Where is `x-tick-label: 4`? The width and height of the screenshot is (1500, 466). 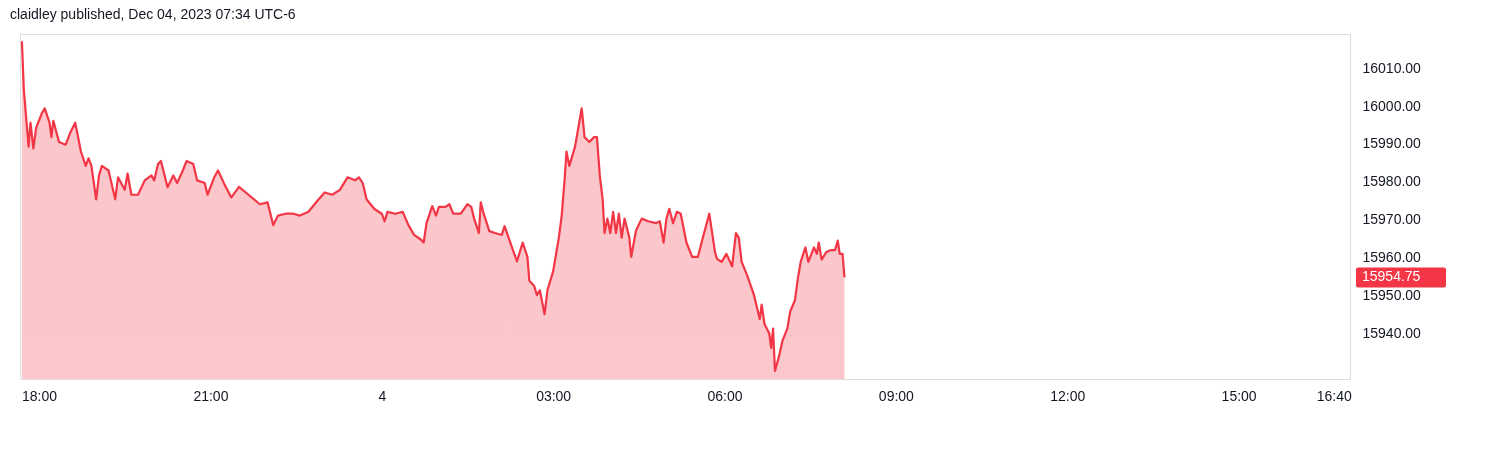 x-tick-label: 4 is located at coordinates (382, 395).